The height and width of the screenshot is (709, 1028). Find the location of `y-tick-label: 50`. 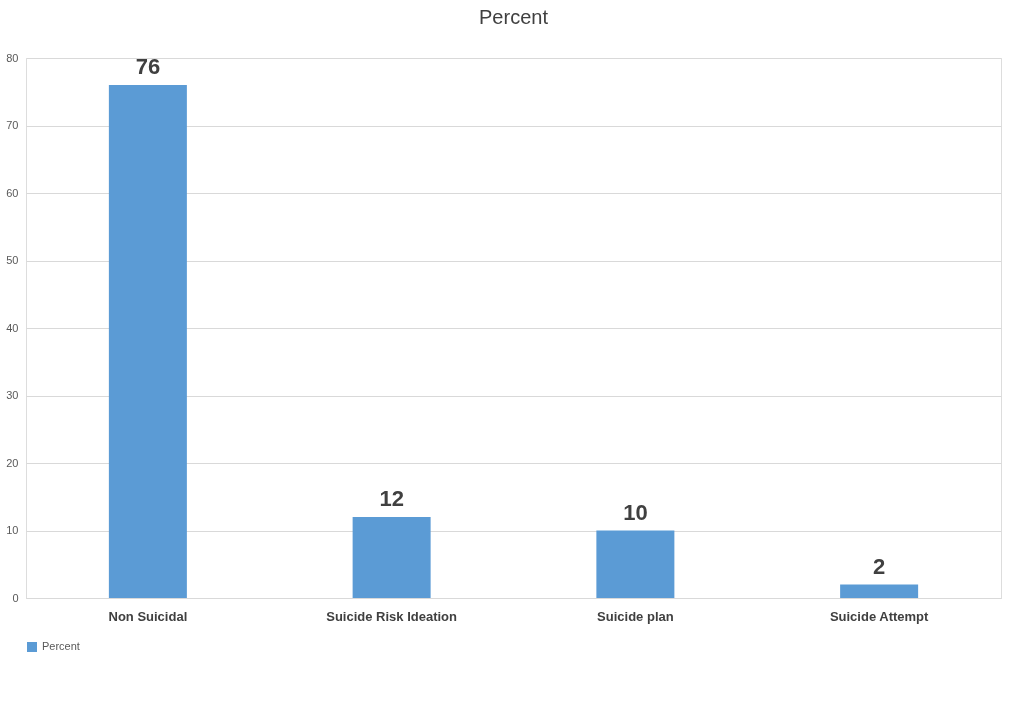

y-tick-label: 50 is located at coordinates (12, 260).